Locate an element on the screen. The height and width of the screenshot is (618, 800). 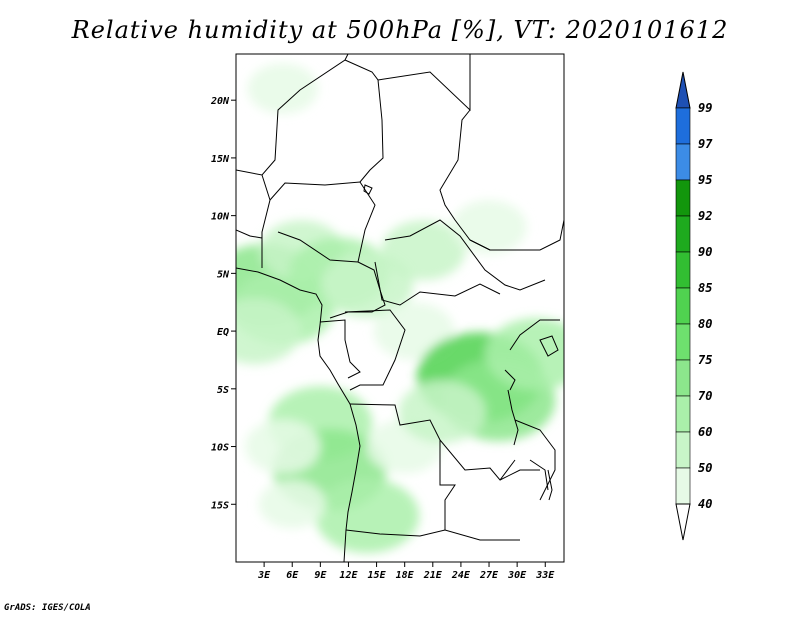
lat-tick-label: 15N is located at coordinates (220, 159).